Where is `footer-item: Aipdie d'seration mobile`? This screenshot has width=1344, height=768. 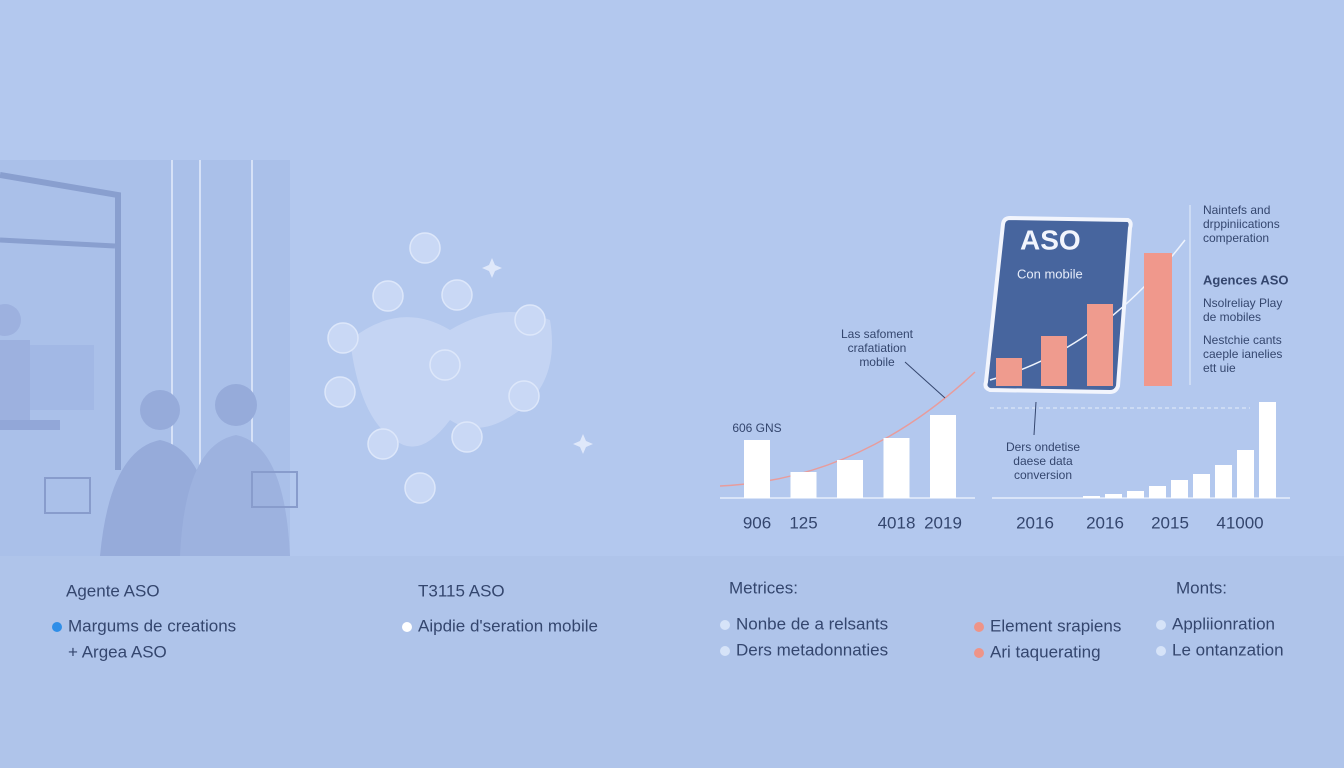 footer-item: Aipdie d'seration mobile is located at coordinates (508, 625).